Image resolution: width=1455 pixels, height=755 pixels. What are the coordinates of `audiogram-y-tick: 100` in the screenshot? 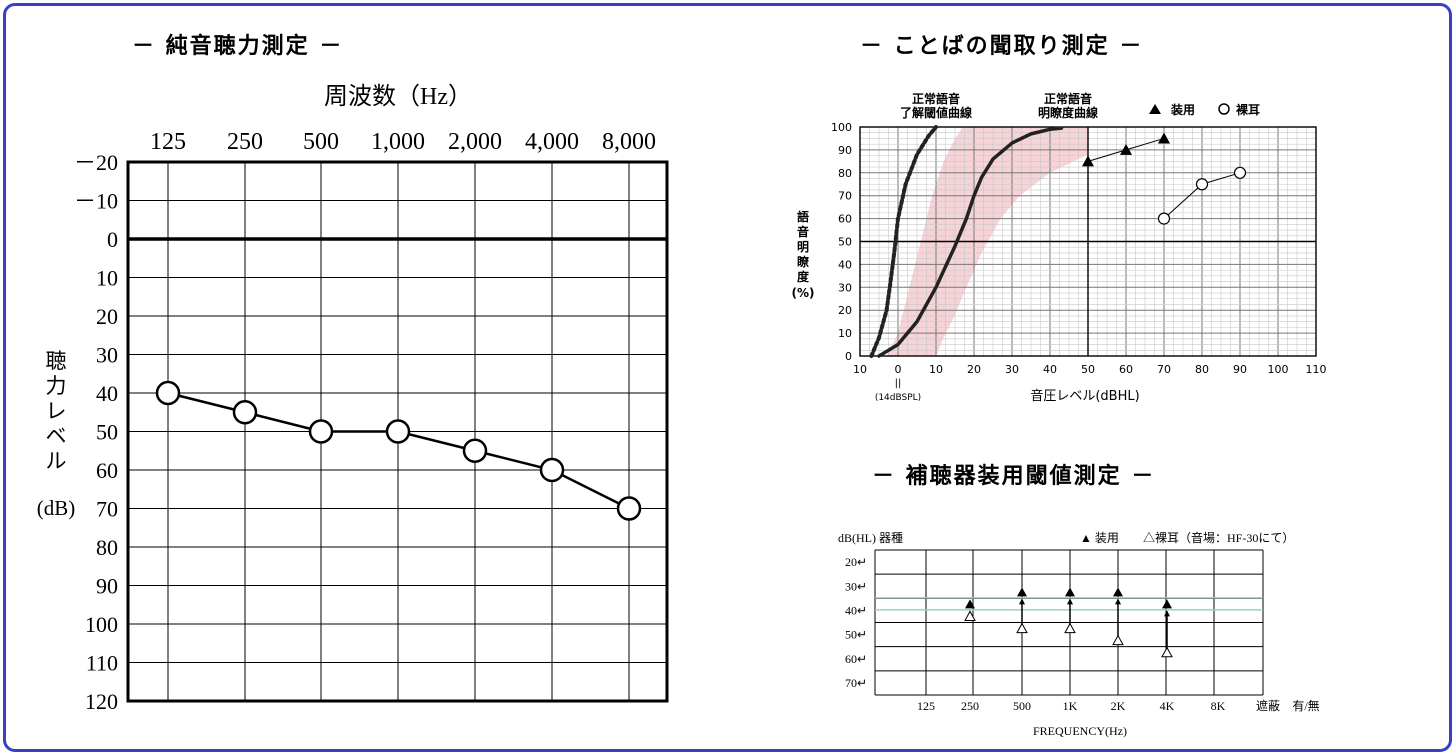 It's located at (101, 624).